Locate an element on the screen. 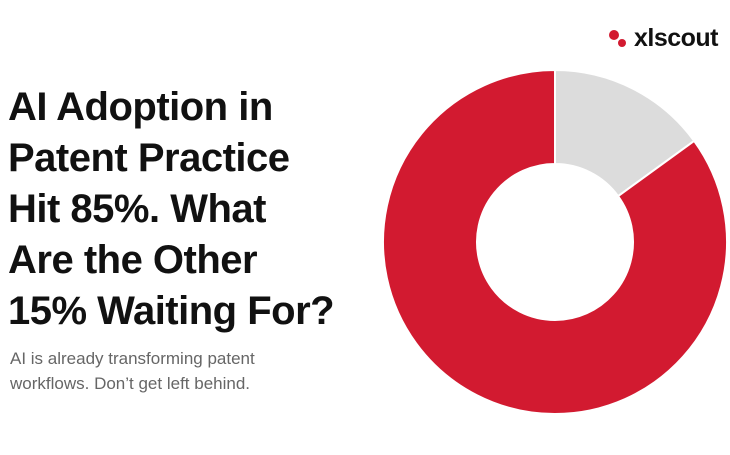  brand-name: xlscout is located at coordinates (676, 38).